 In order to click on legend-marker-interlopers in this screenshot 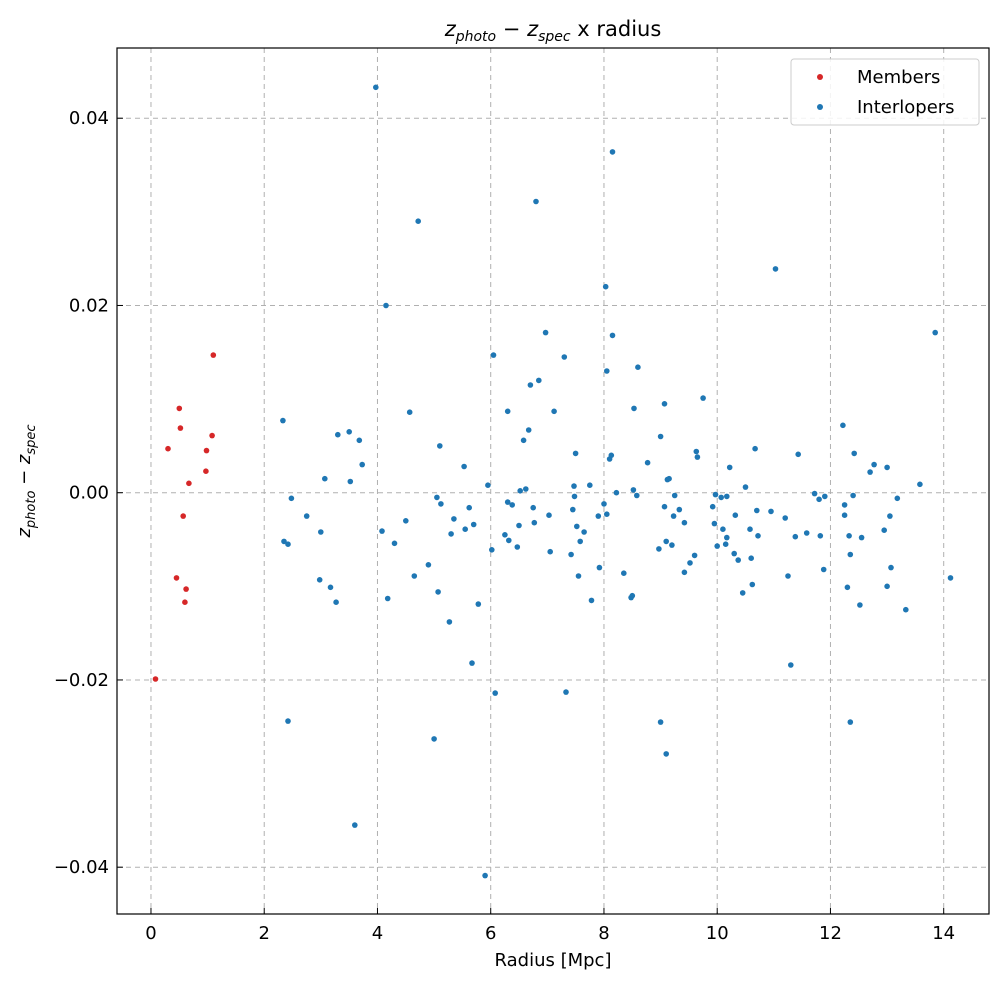, I will do `click(820, 107)`.